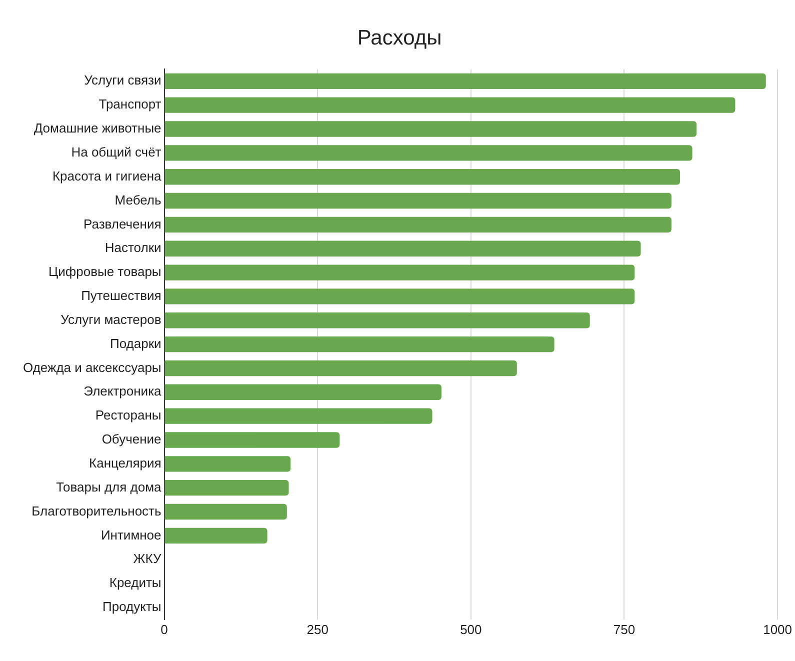  Describe the element at coordinates (123, 80) in the screenshot. I see `y-tick-label: Услуги связи` at that location.